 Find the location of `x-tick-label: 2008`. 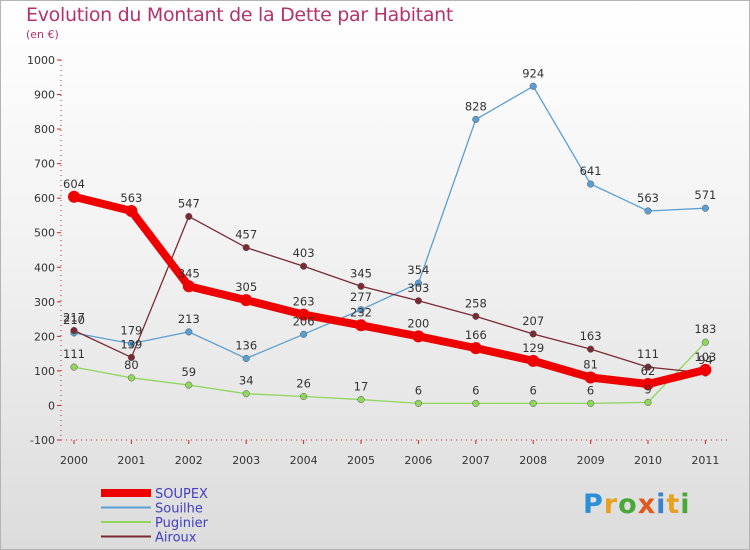

x-tick-label: 2008 is located at coordinates (533, 460).